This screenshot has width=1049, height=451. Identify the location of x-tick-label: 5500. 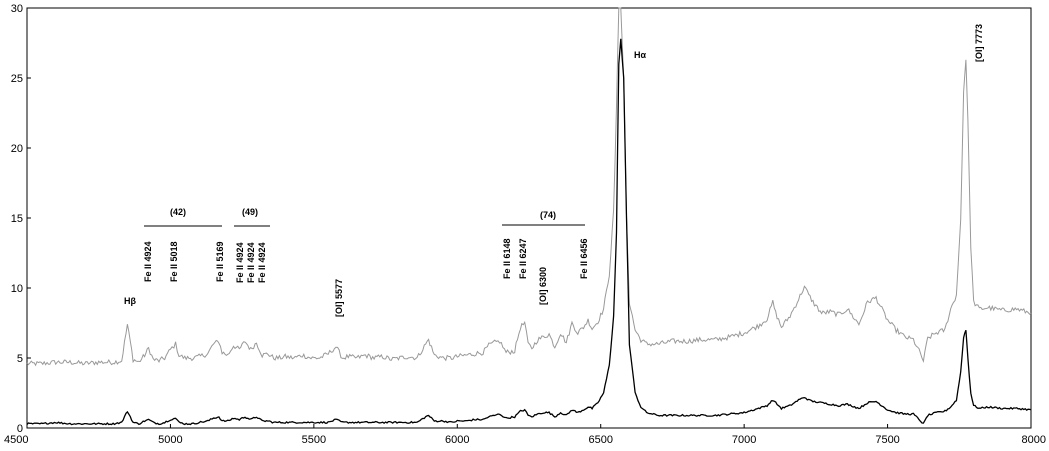
(314, 440).